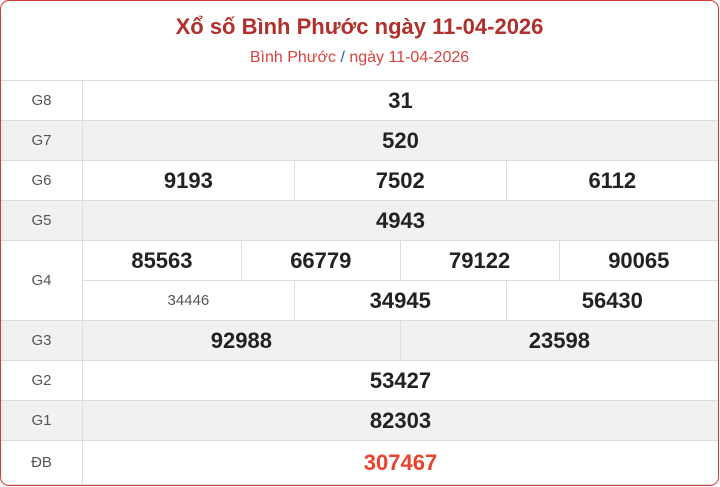 Image resolution: width=720 pixels, height=487 pixels. What do you see at coordinates (400, 300) in the screenshot?
I see `prize-number: 34945` at bounding box center [400, 300].